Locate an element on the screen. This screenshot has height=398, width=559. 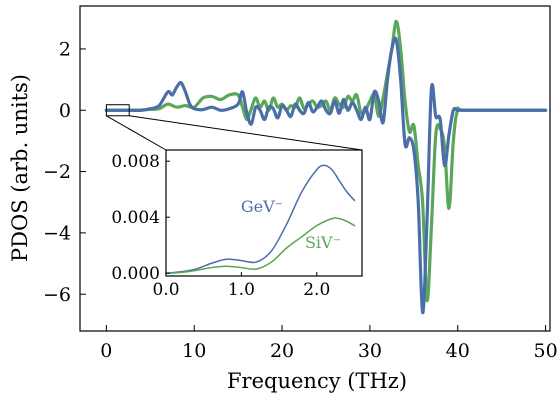
y-tick-label: −2 is located at coordinates (57, 172).